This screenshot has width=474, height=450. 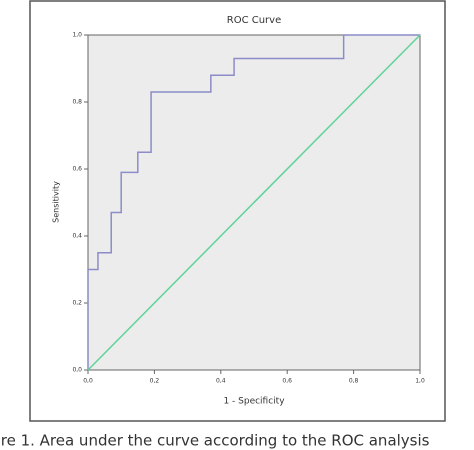 What do you see at coordinates (77, 303) in the screenshot?
I see `y-tick-label: 0,2` at bounding box center [77, 303].